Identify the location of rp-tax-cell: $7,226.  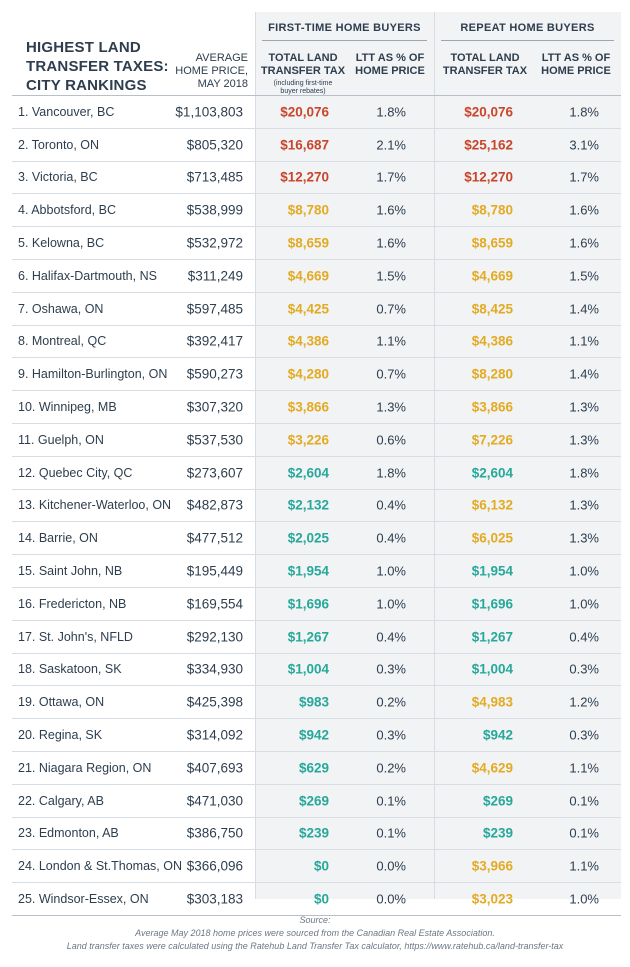
(492, 440).